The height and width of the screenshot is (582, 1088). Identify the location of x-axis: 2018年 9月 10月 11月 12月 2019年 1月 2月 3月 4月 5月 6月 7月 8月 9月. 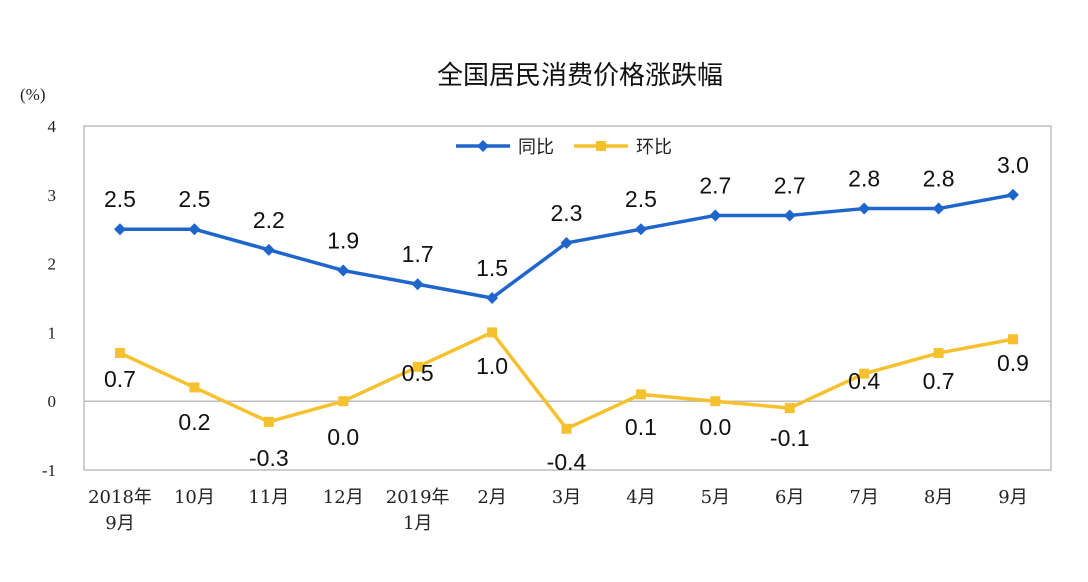
(558, 510).